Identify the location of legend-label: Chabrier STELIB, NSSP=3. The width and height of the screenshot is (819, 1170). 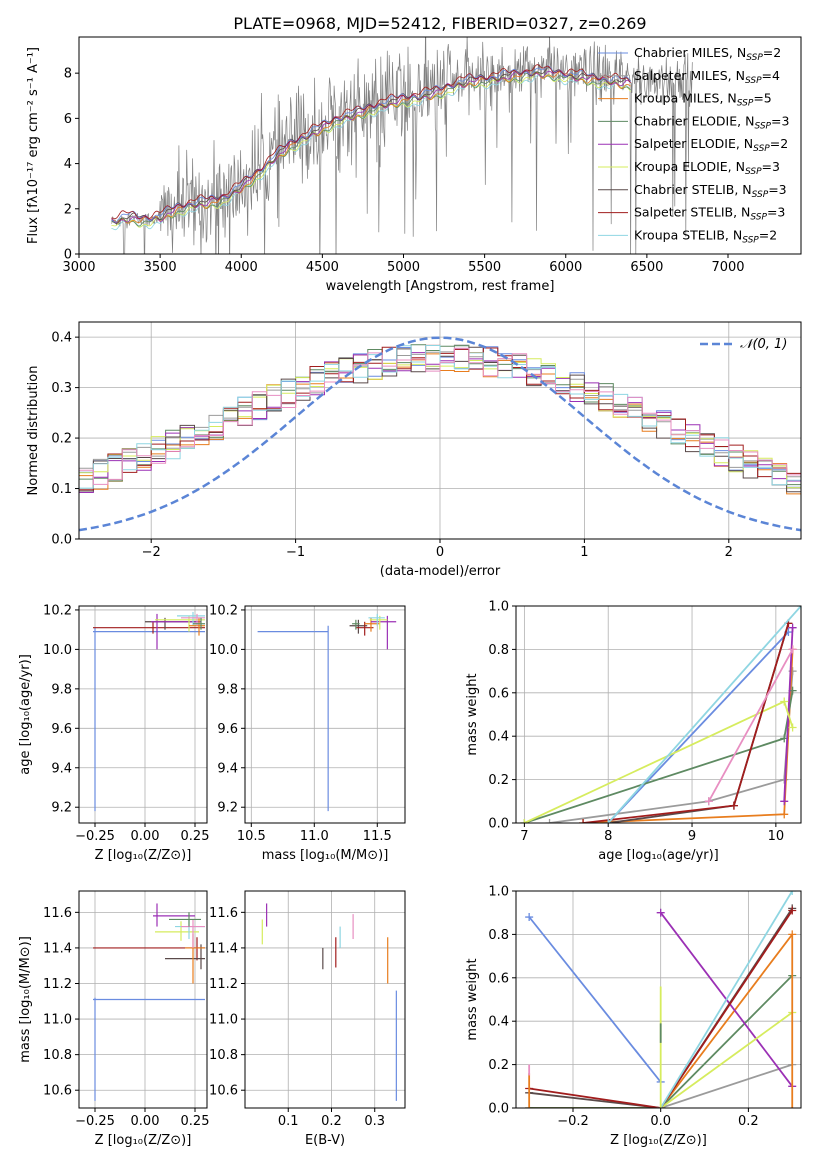
(710, 191).